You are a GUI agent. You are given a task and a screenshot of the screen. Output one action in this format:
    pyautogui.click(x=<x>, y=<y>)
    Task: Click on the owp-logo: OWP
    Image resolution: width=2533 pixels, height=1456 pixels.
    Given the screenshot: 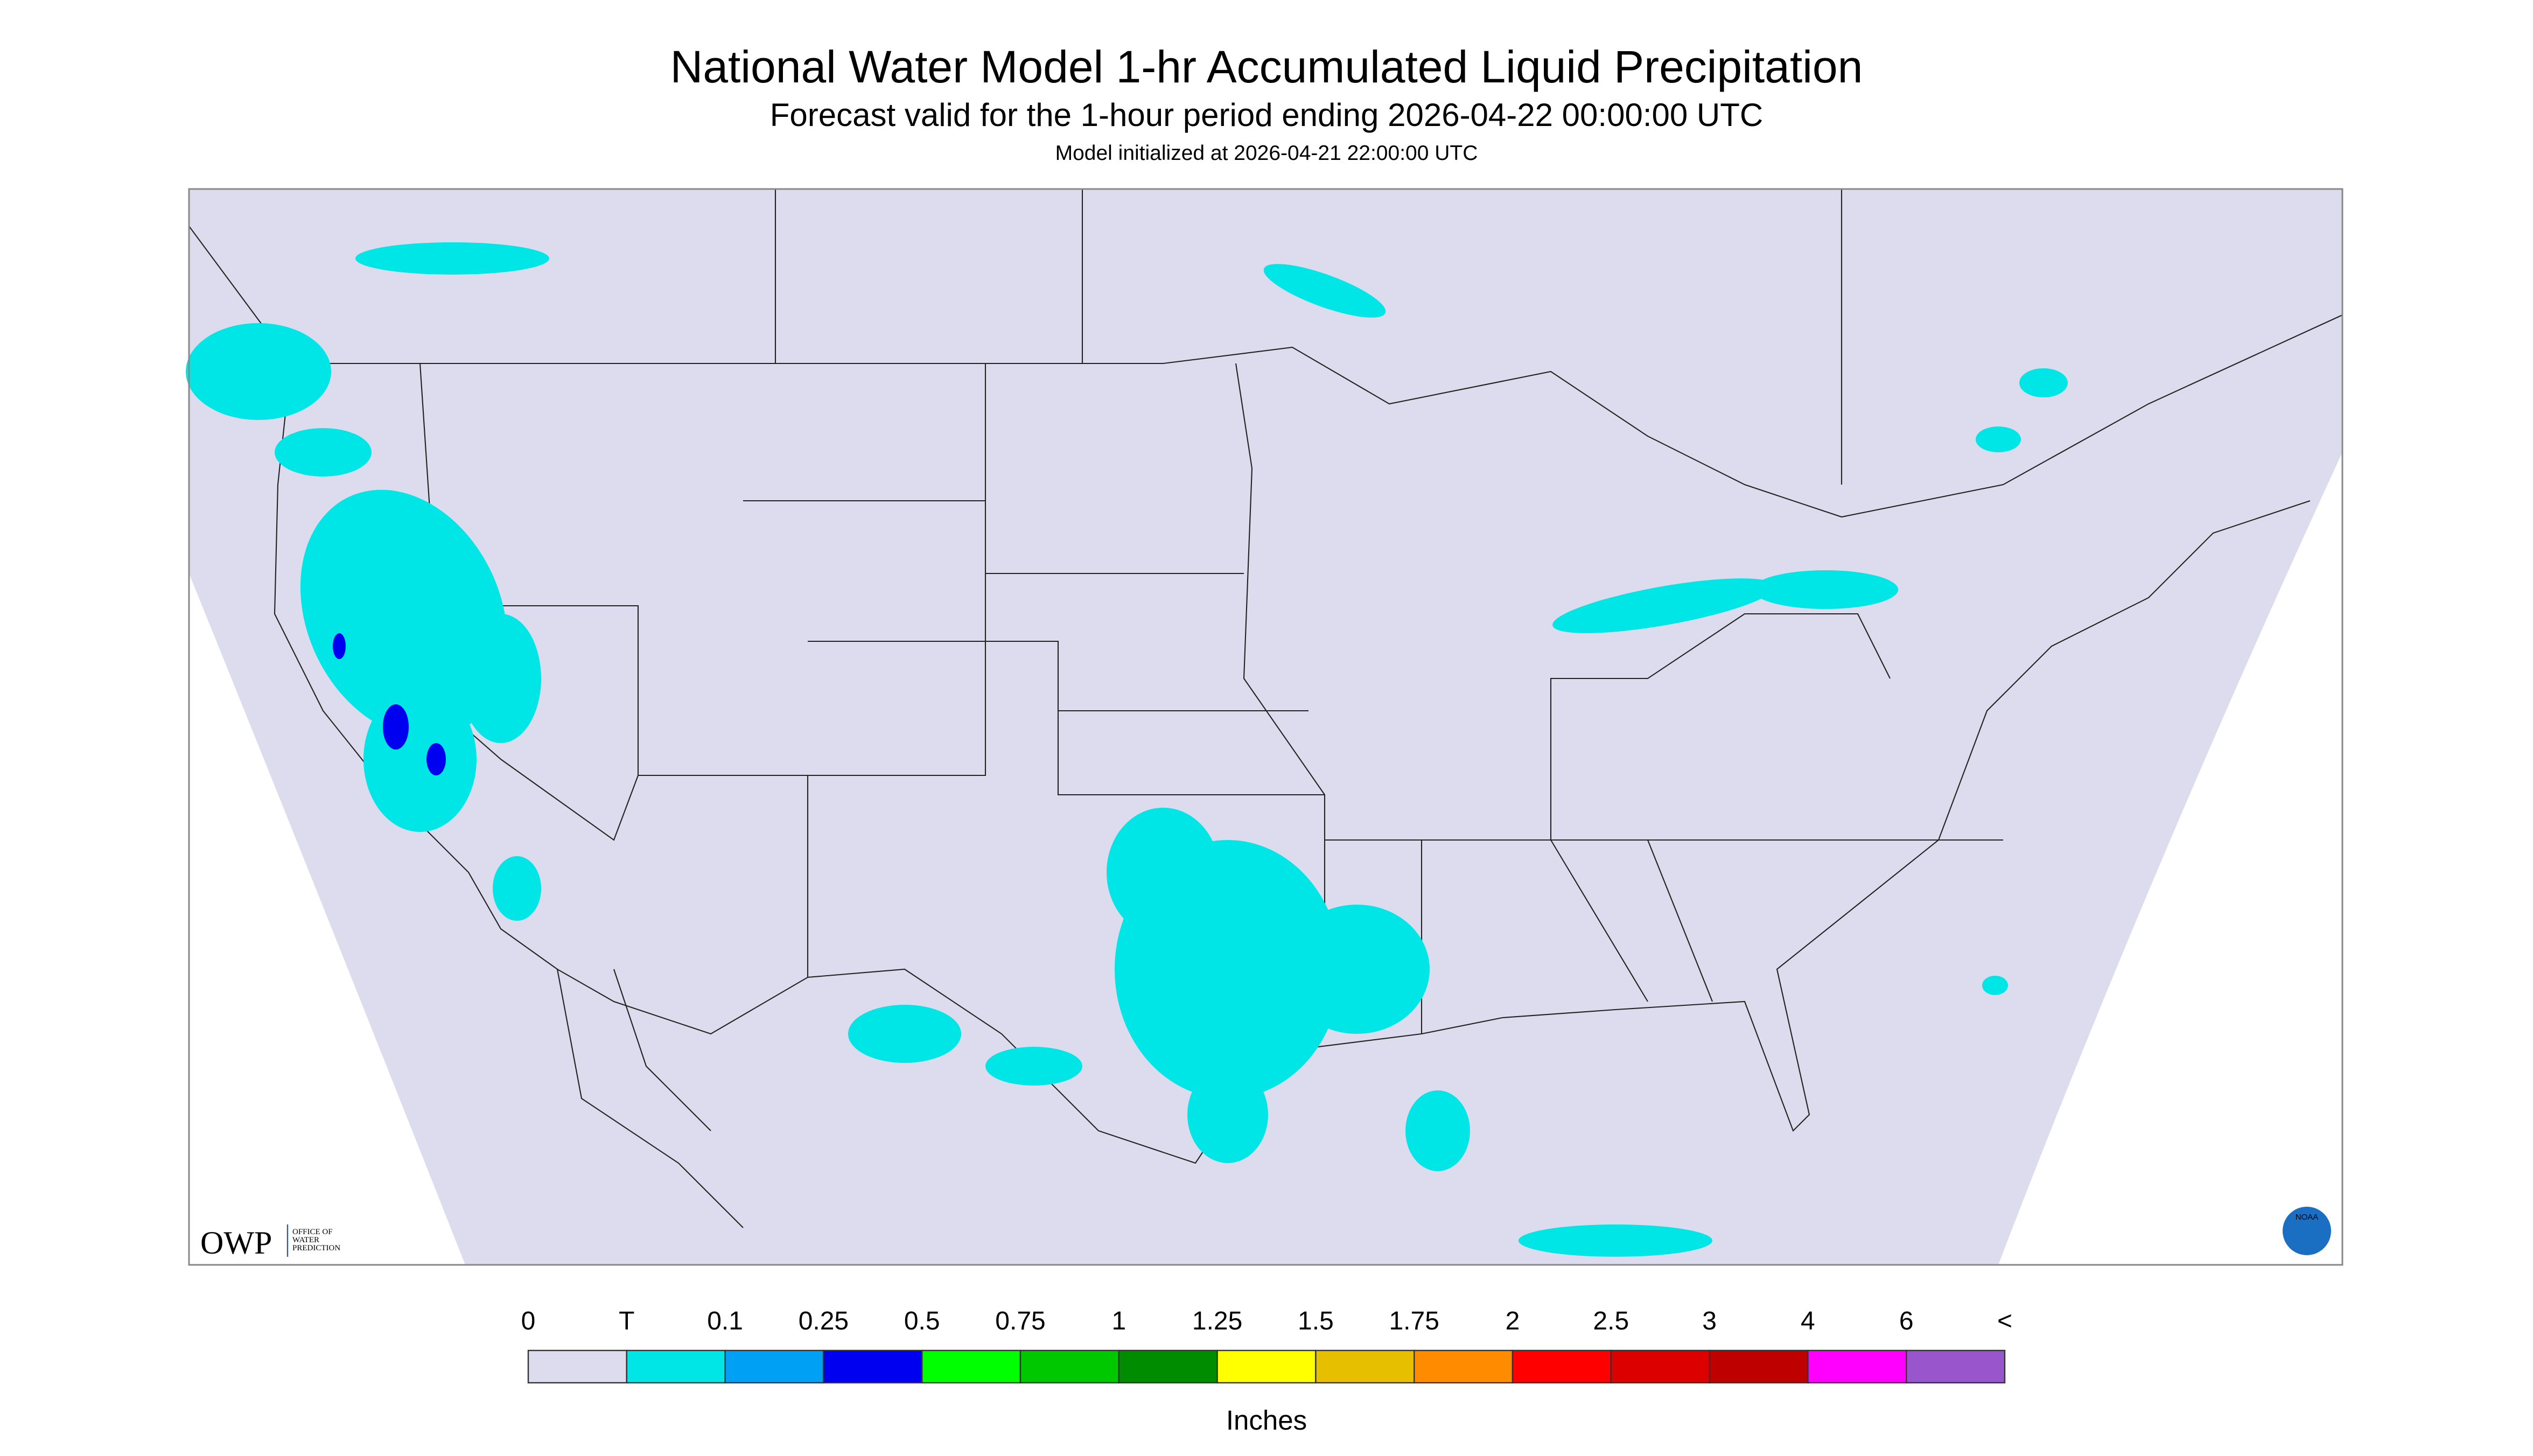 What is the action you would take?
    pyautogui.click(x=236, y=1243)
    